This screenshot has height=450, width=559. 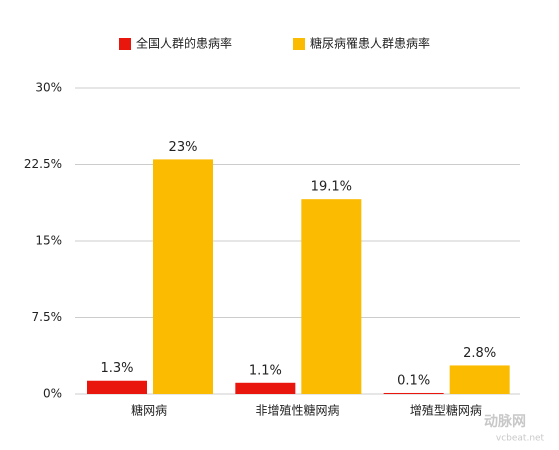 What do you see at coordinates (370, 43) in the screenshot?
I see `legend-label: 糖尿病罹患人群患病率` at bounding box center [370, 43].